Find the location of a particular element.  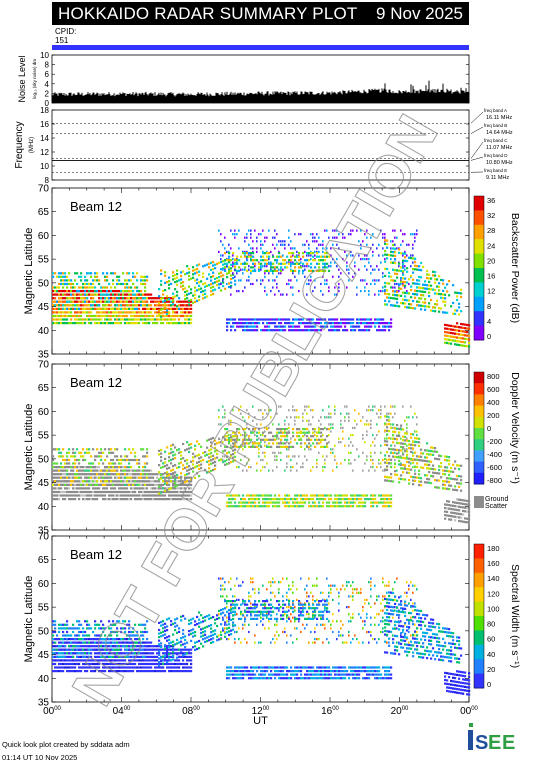

frequency-ylabel: Frequency is located at coordinates (19, 144).